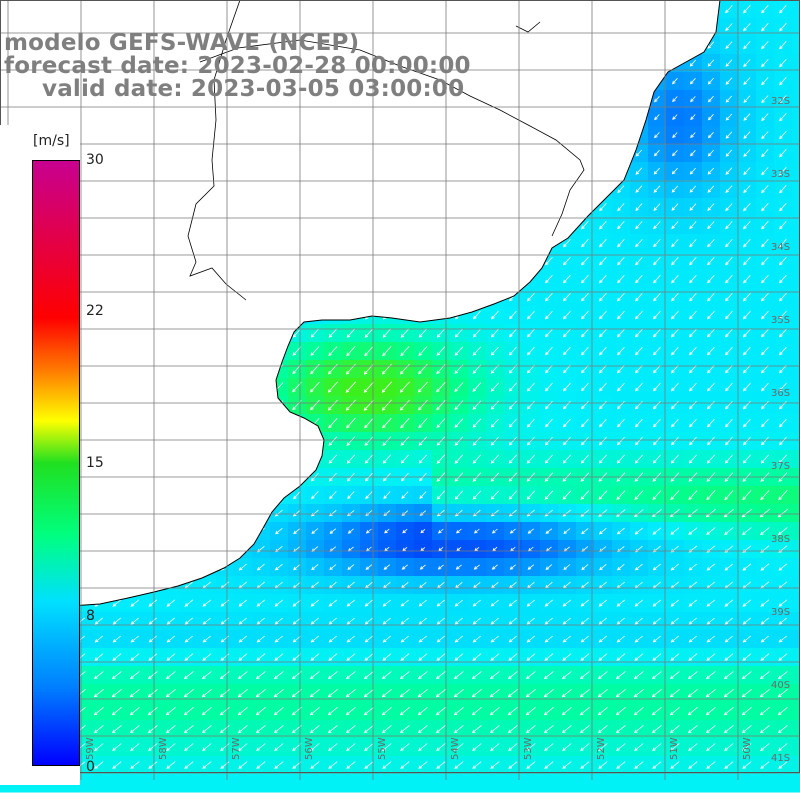 This screenshot has width=800, height=800. I want to click on title-forecast-date: forecast date: 2023-02-28 00:00:00, so click(237, 66).